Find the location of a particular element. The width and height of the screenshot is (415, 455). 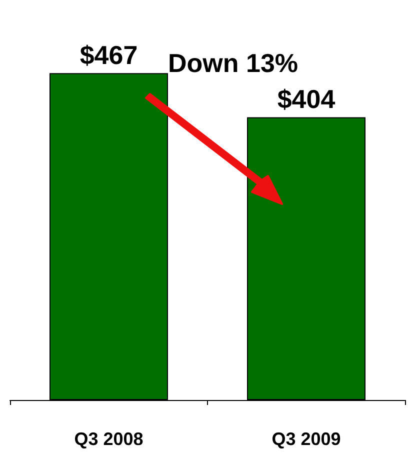

x-tick-label: Q3 2008 is located at coordinates (109, 439).